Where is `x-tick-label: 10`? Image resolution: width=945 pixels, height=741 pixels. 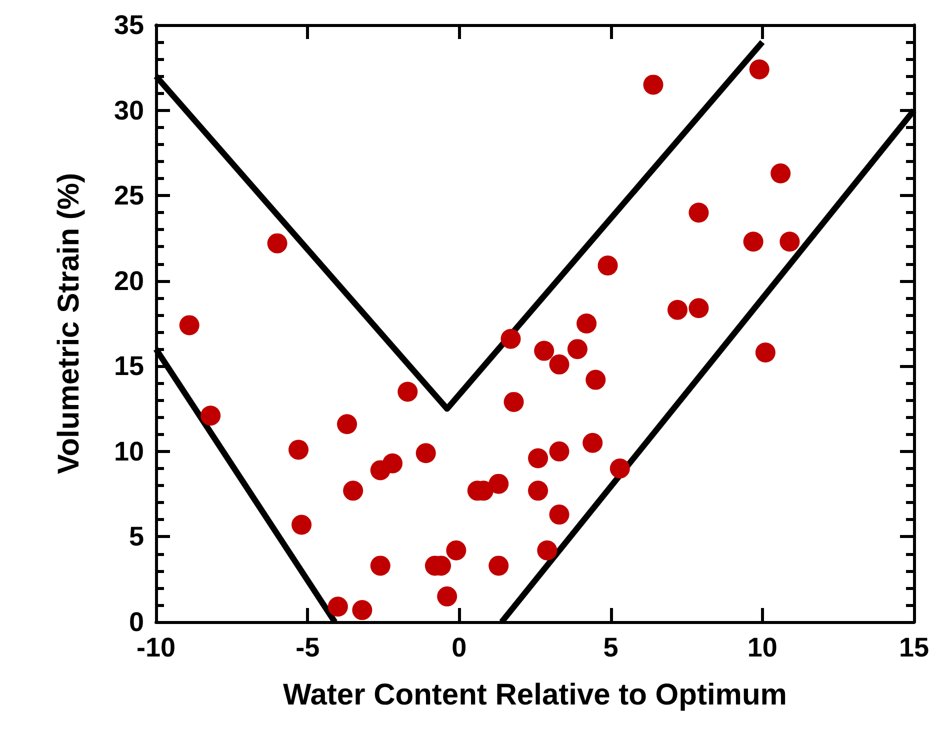
x-tick-label: 10 is located at coordinates (762, 647).